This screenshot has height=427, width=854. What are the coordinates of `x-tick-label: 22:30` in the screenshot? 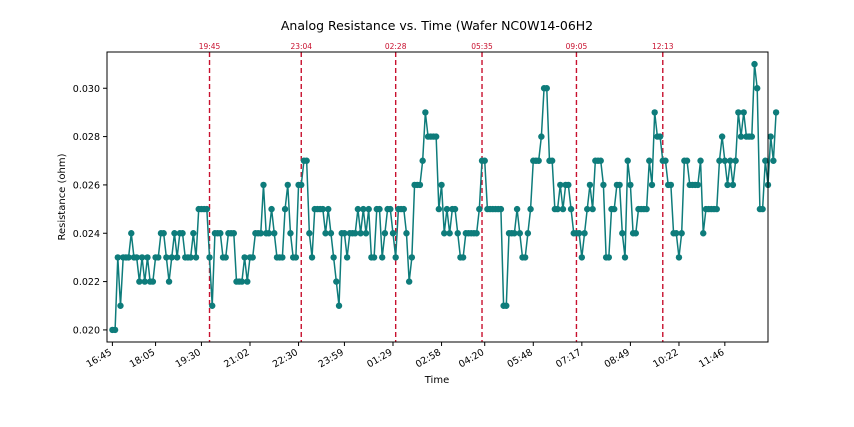 It's located at (285, 358).